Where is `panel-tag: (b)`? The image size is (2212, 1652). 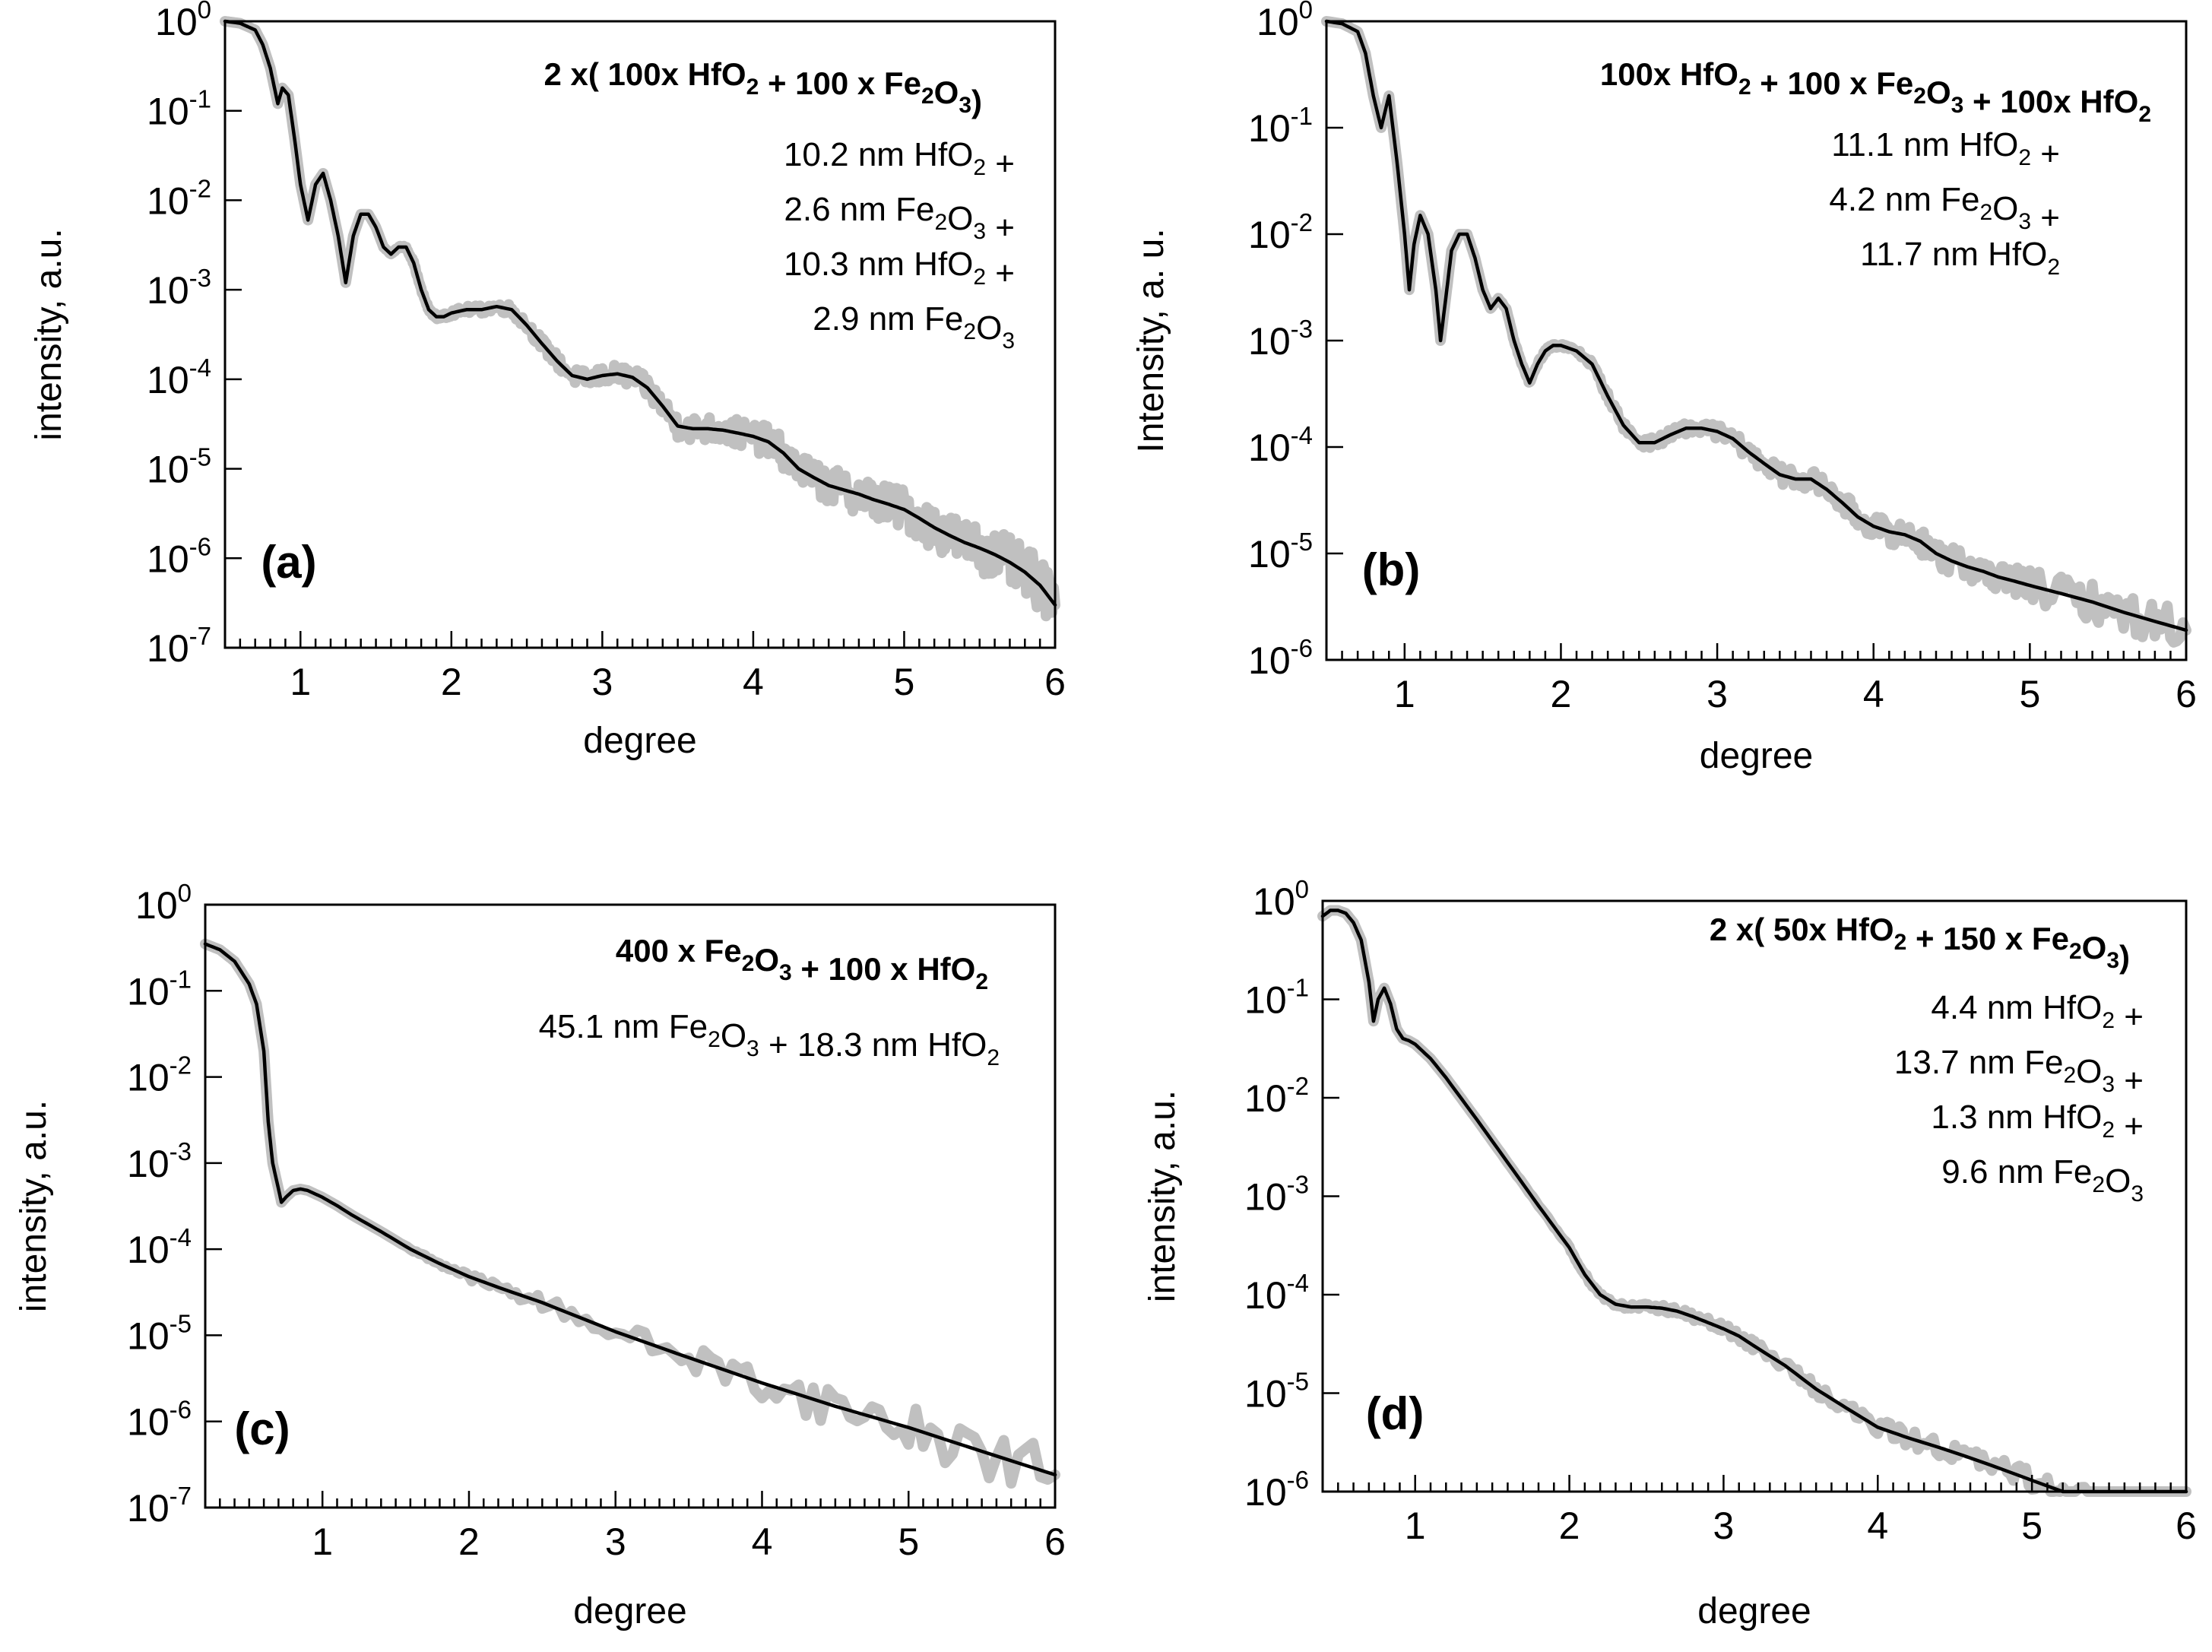 panel-tag: (b) is located at coordinates (1391, 569).